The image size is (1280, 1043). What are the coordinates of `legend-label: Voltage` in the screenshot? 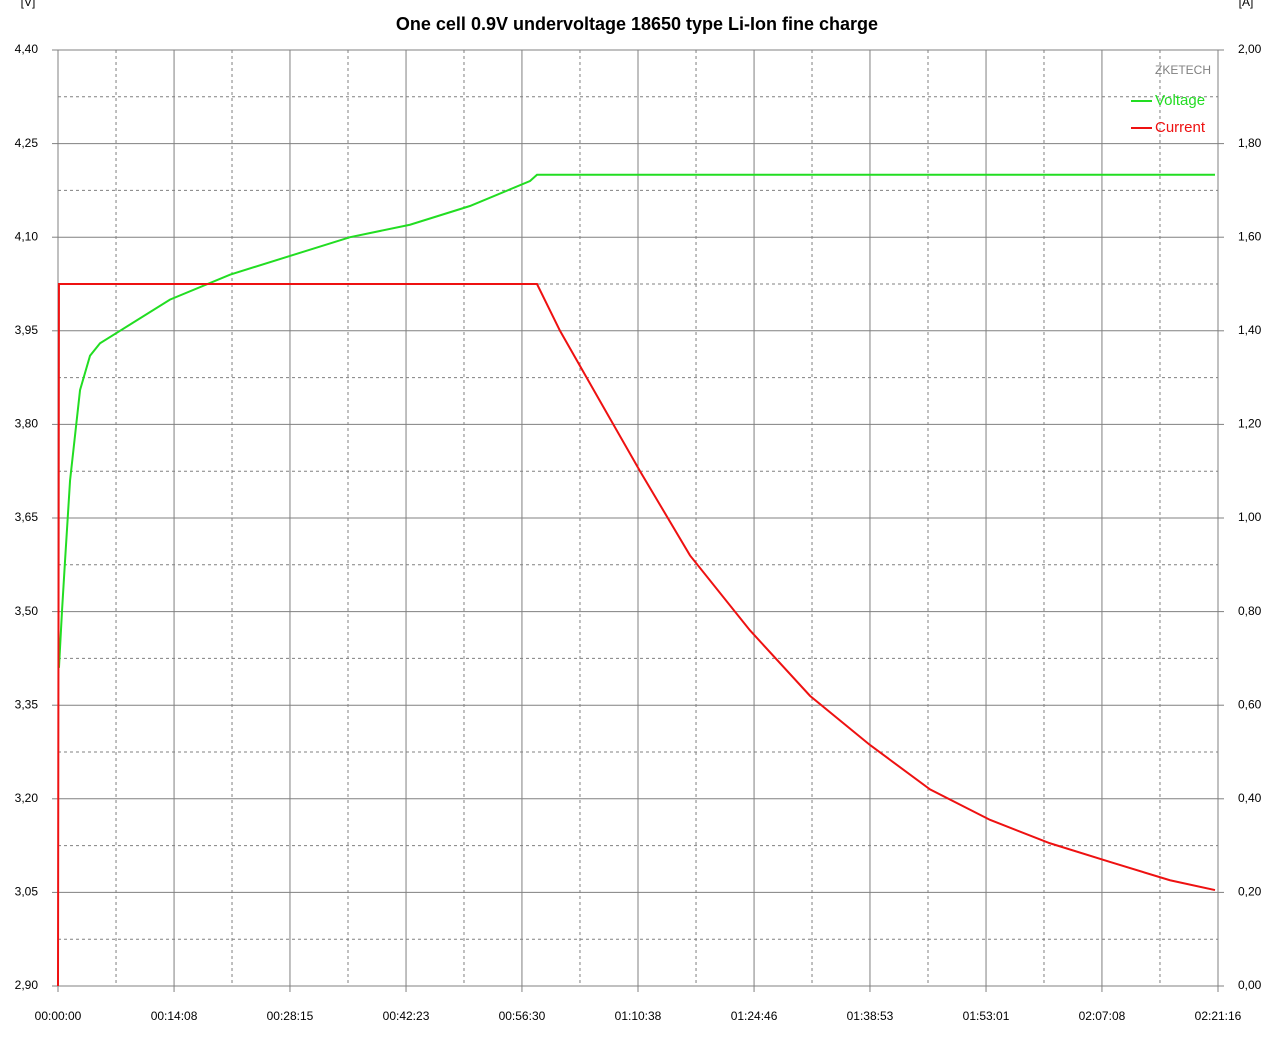 It's located at (1180, 100).